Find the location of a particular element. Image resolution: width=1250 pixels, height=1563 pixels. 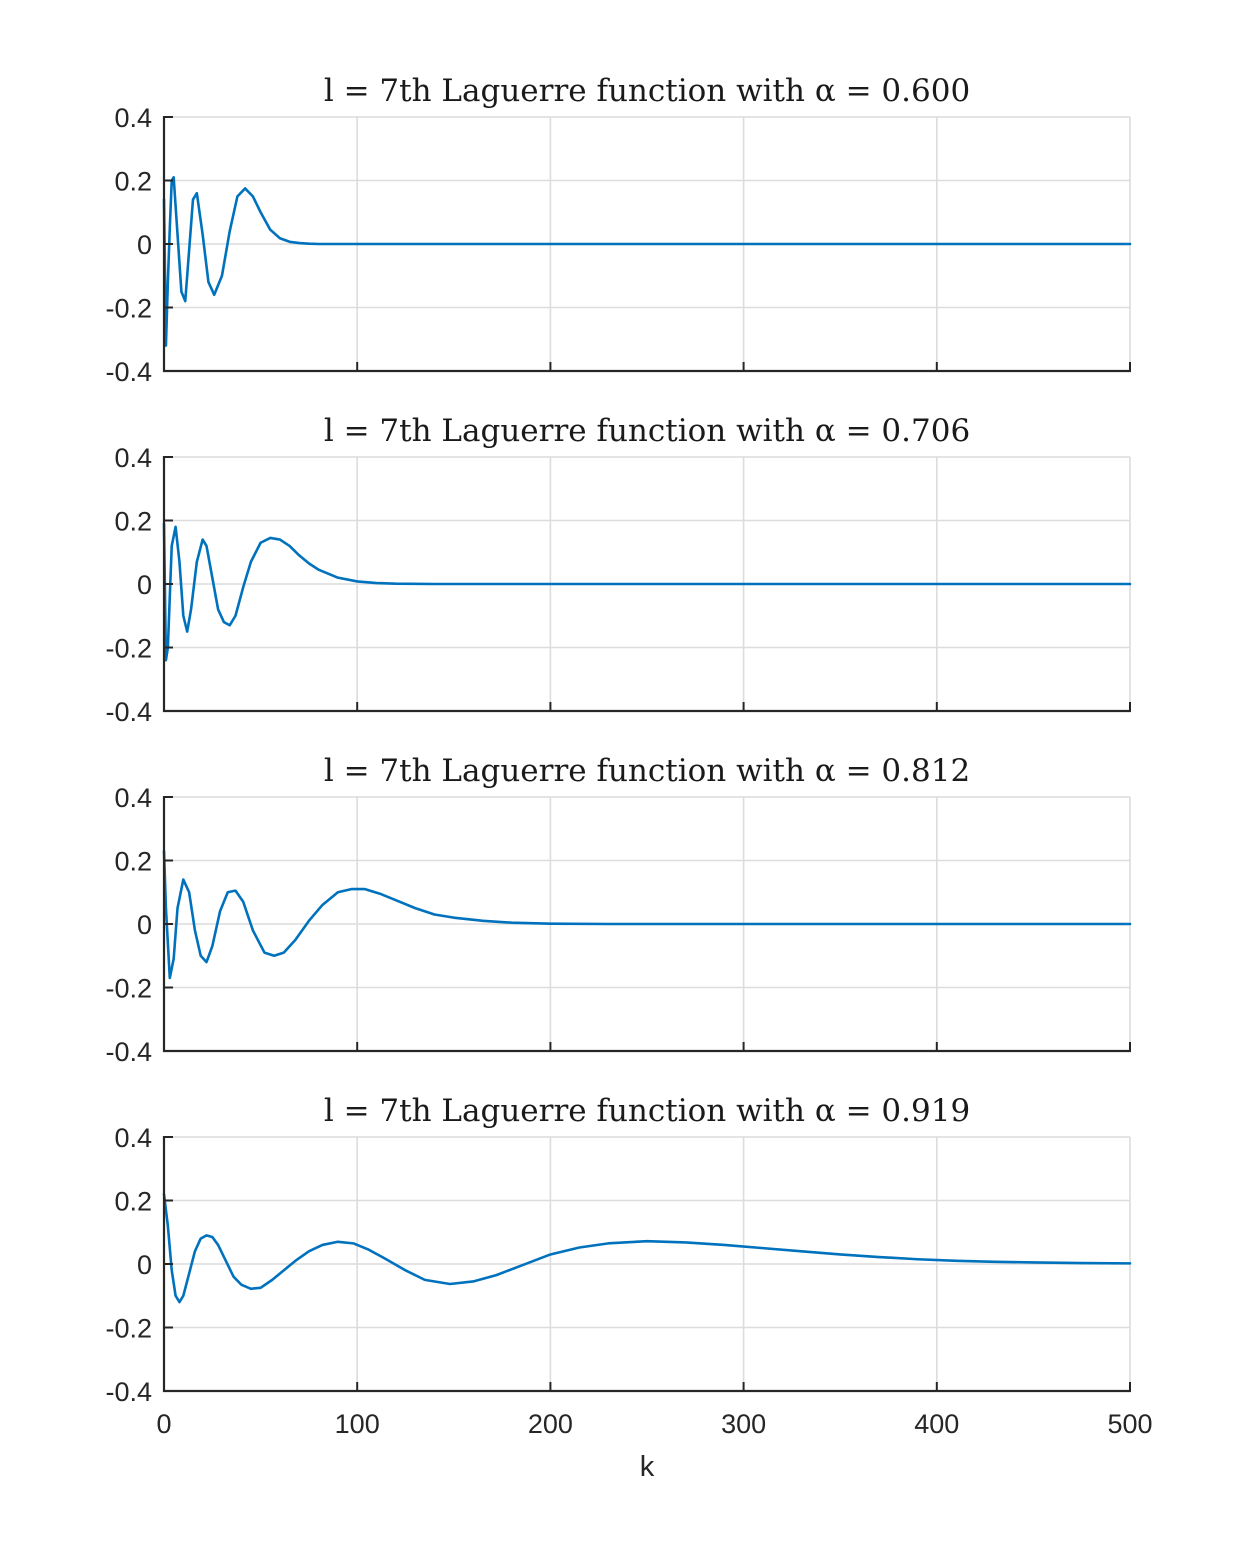

x-tick-label: 0 is located at coordinates (163, 1424).